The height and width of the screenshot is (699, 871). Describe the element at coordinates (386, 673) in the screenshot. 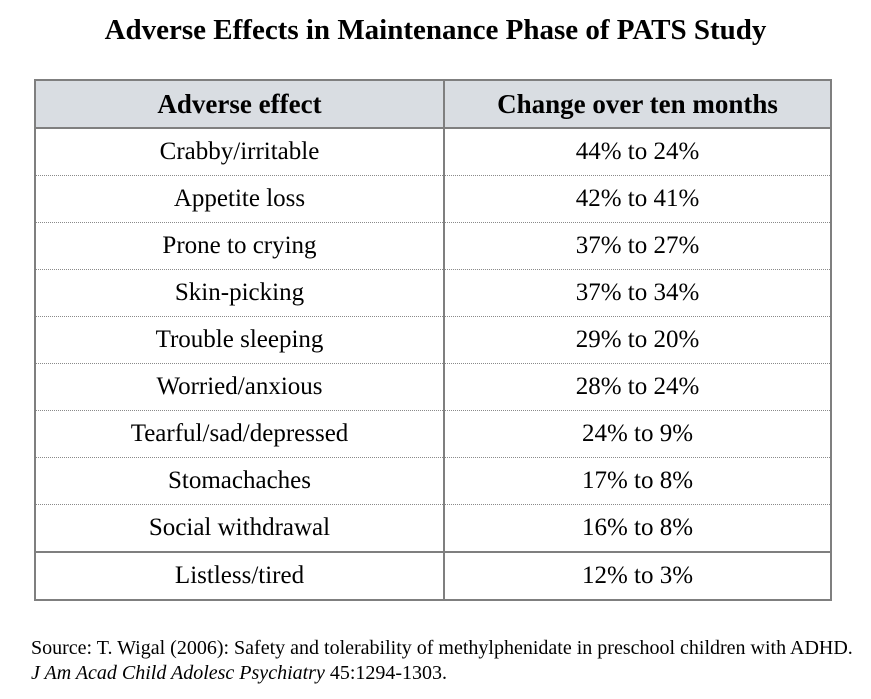

I see `source-suffix: 45:1294-1303.` at that location.